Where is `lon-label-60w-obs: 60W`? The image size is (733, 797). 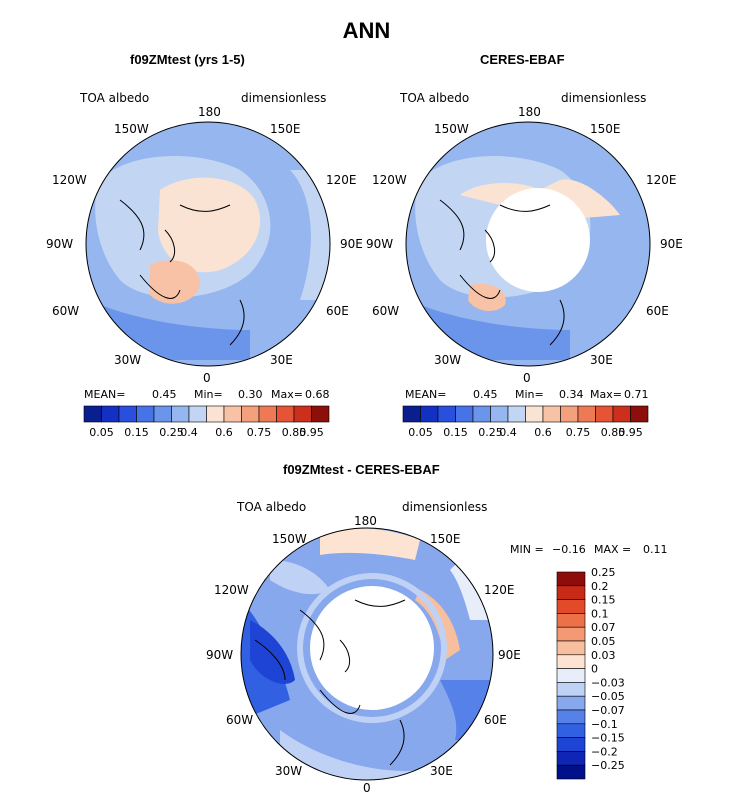 lon-label-60w-obs: 60W is located at coordinates (386, 311).